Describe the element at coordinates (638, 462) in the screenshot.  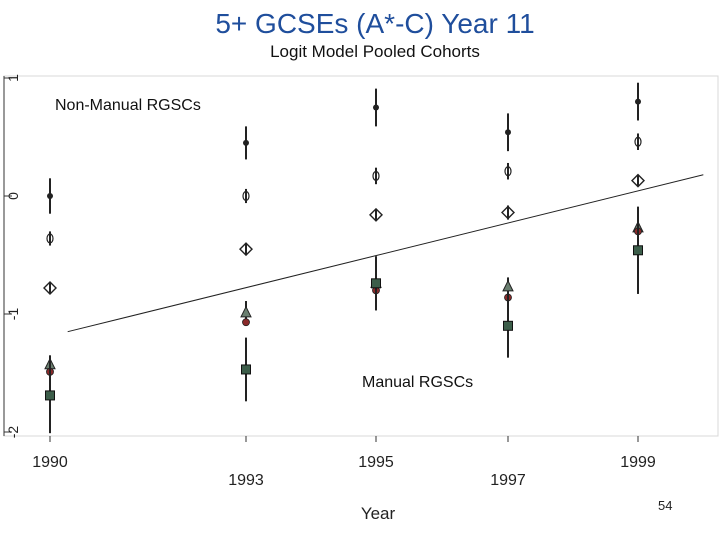
I see `x-tick-label: 1999` at that location.